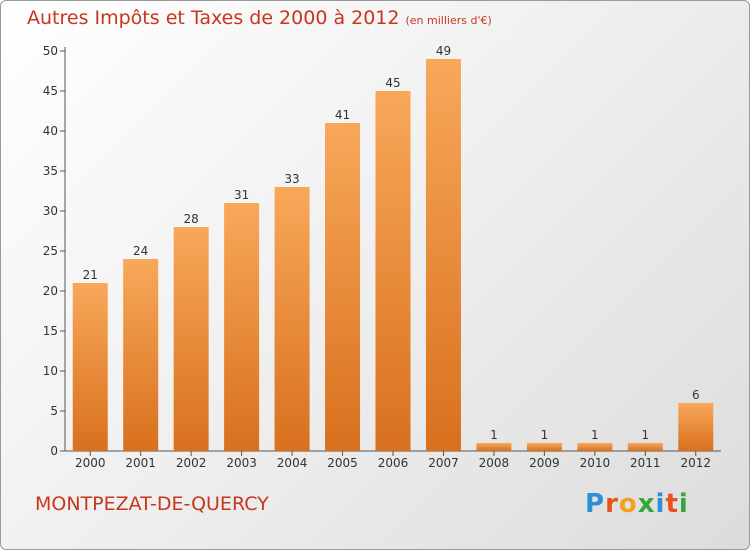  Describe the element at coordinates (50, 251) in the screenshot. I see `y-tick-label: 25` at that location.